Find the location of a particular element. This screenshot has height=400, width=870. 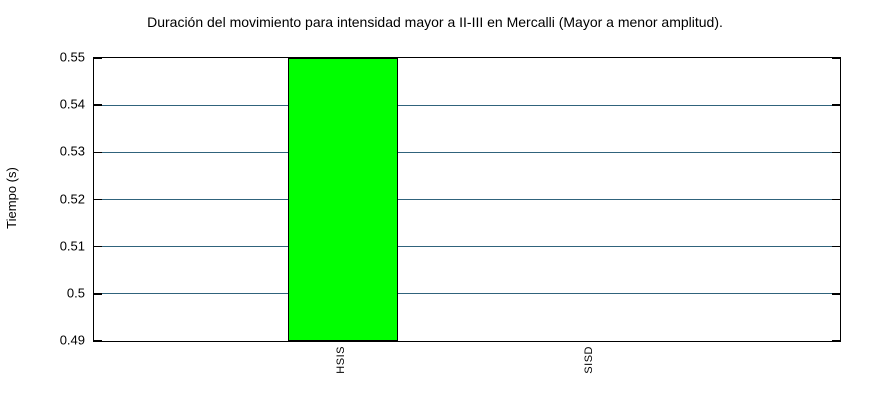

bar-hsis is located at coordinates (342, 199).